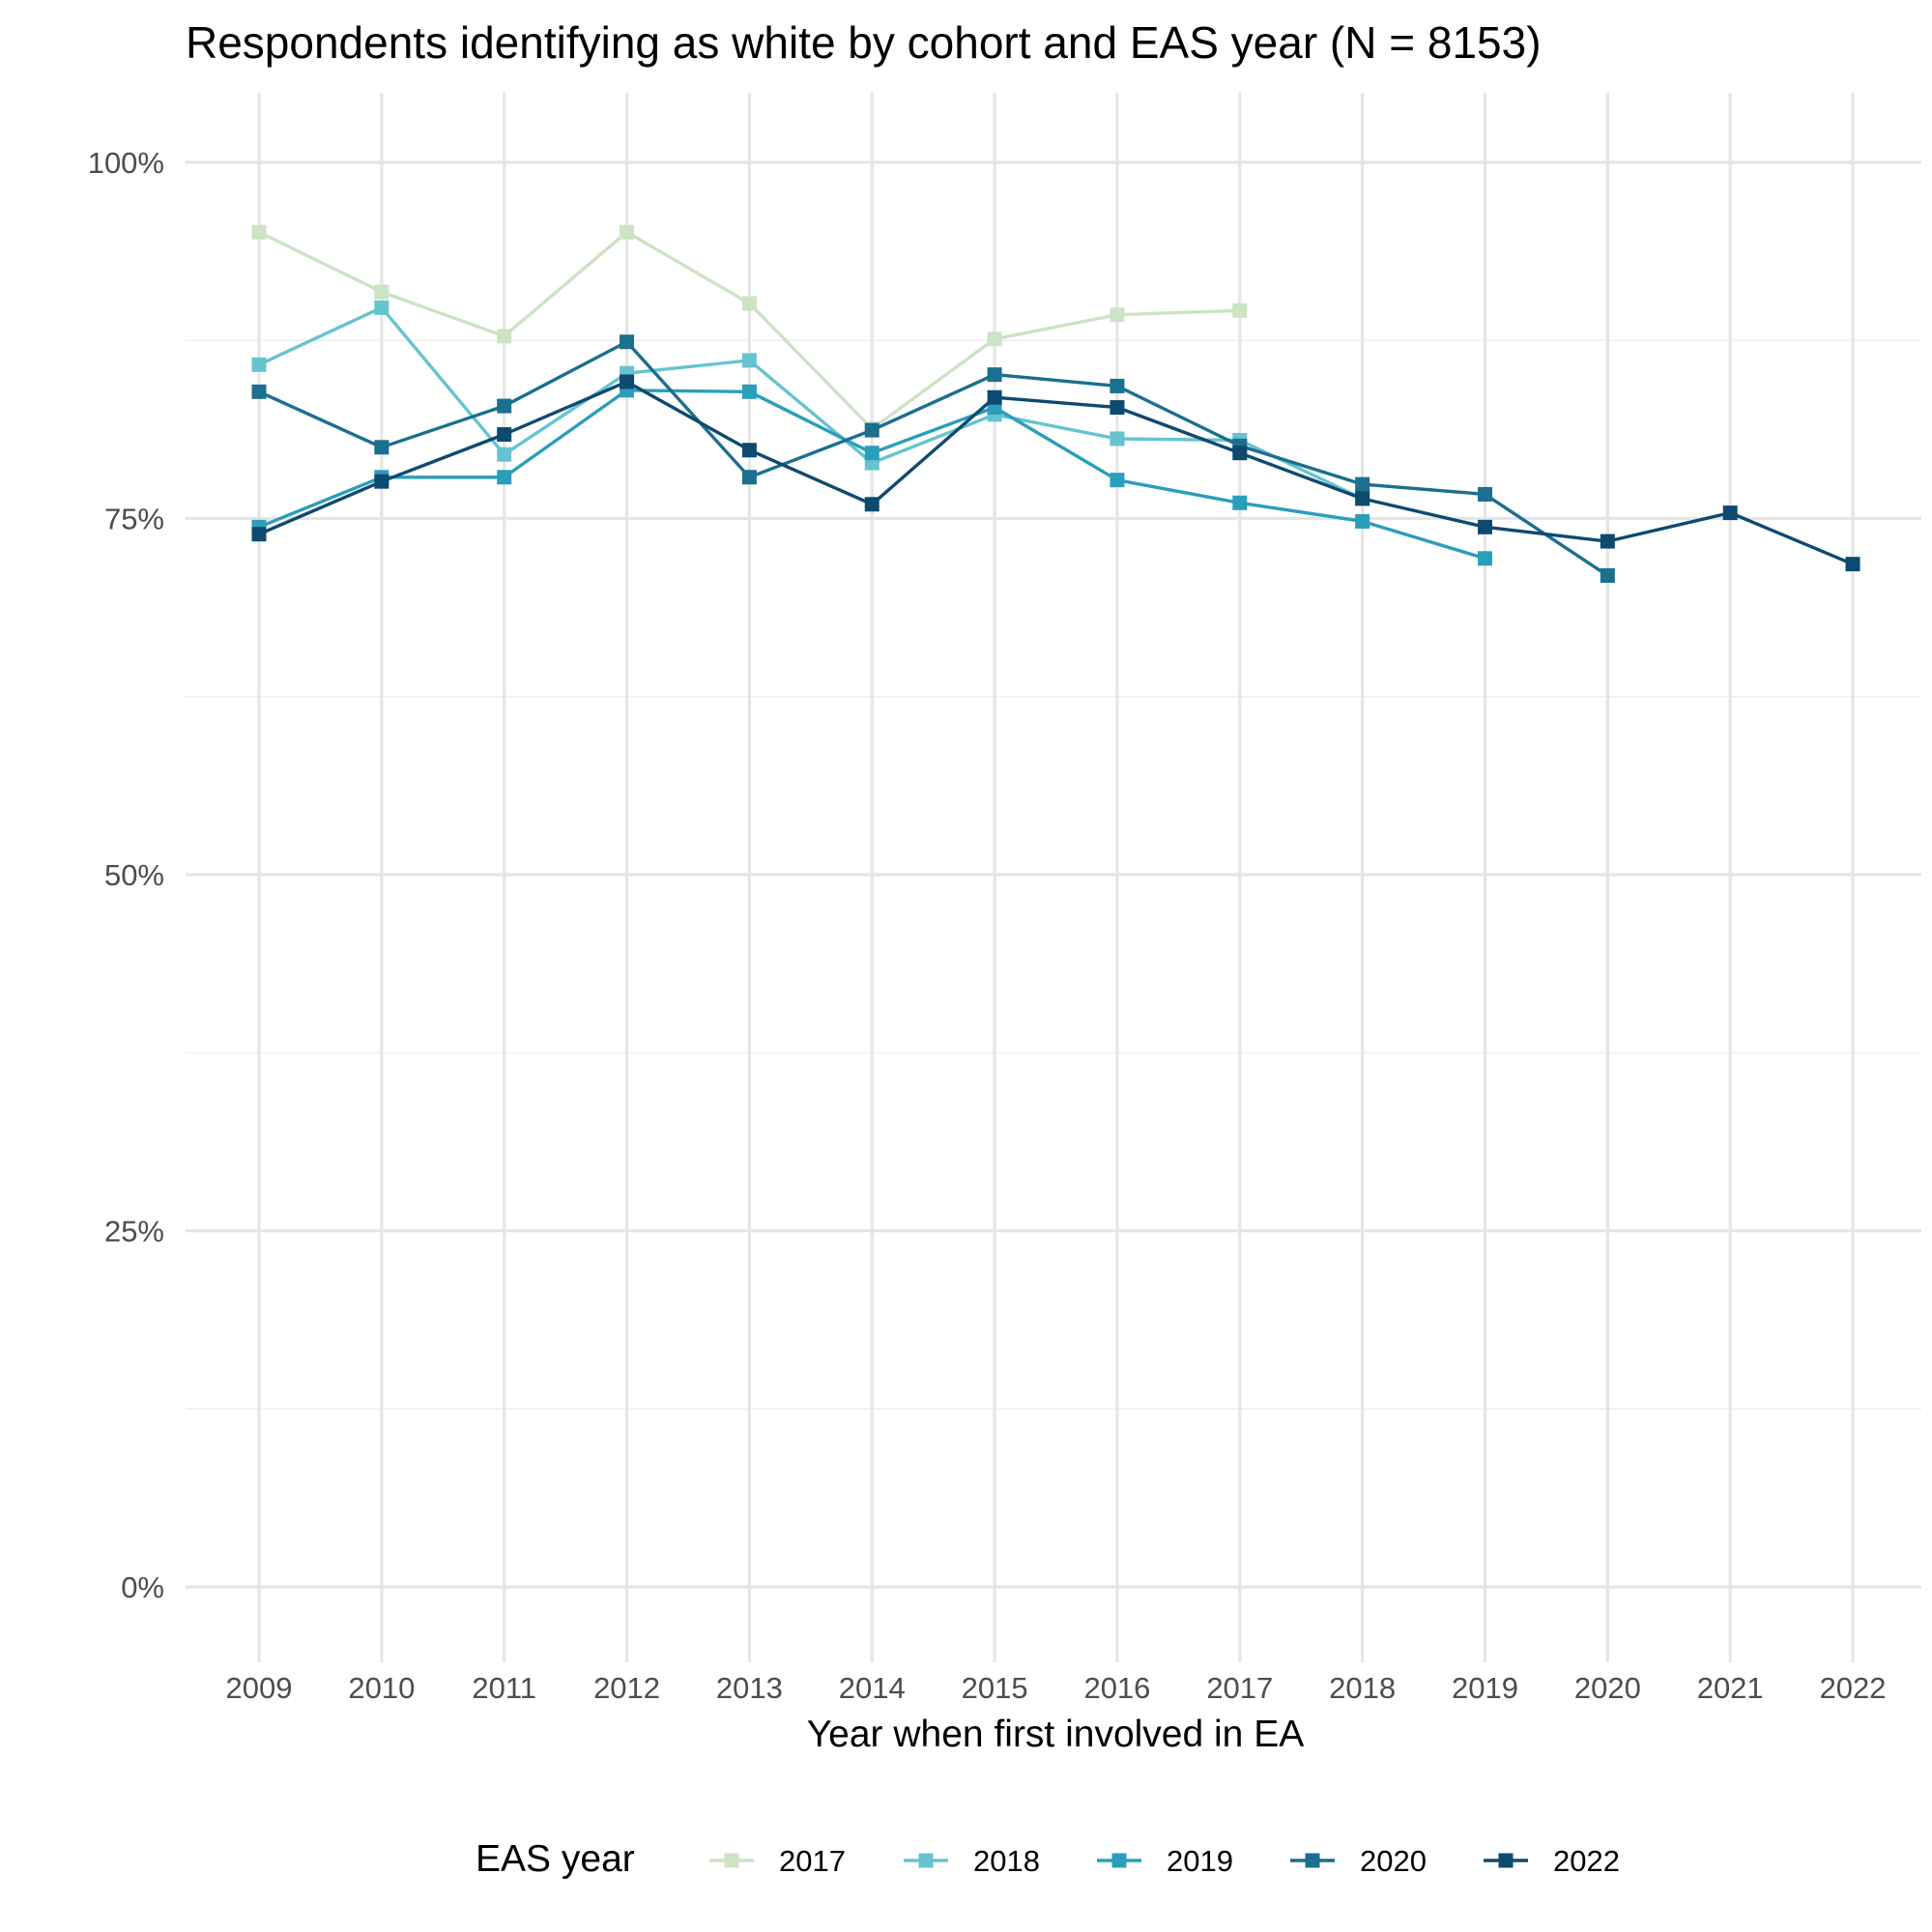  What do you see at coordinates (626, 1688) in the screenshot?
I see `x-tick-label: 2012` at bounding box center [626, 1688].